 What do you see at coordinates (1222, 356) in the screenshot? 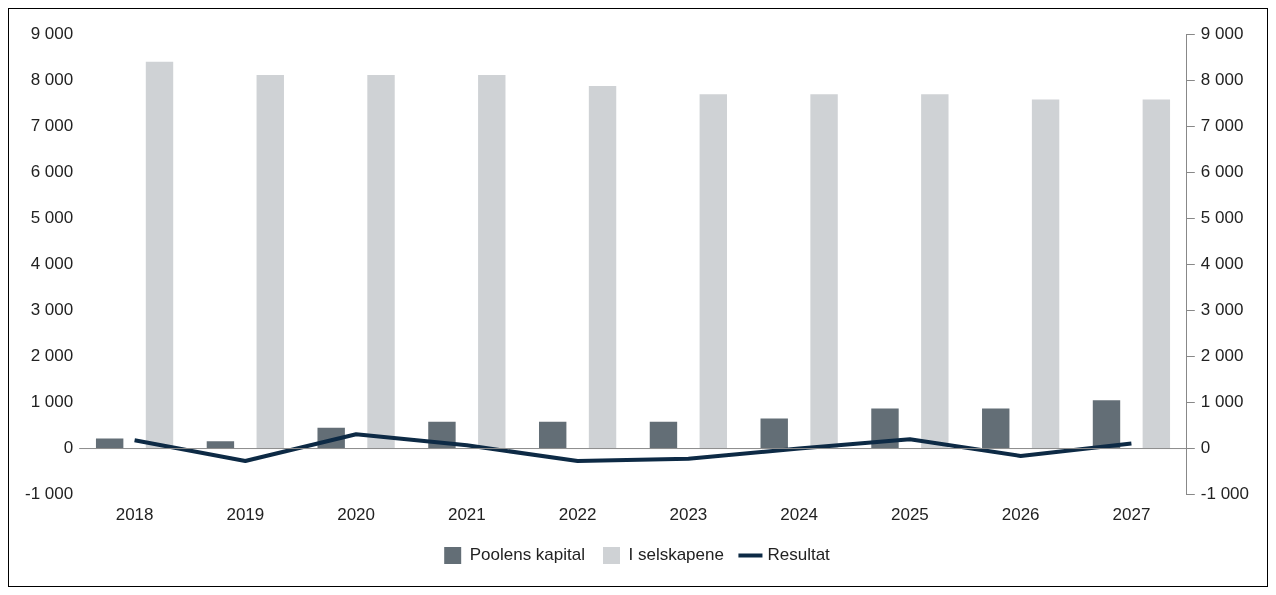
I see `y2-tick-label: 2 000` at bounding box center [1222, 356].